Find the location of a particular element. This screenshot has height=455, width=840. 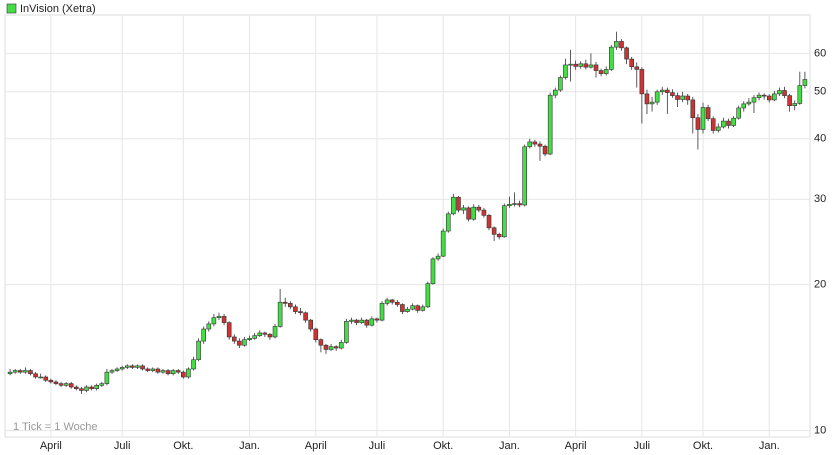

y-tick-label: 20 is located at coordinates (820, 285).